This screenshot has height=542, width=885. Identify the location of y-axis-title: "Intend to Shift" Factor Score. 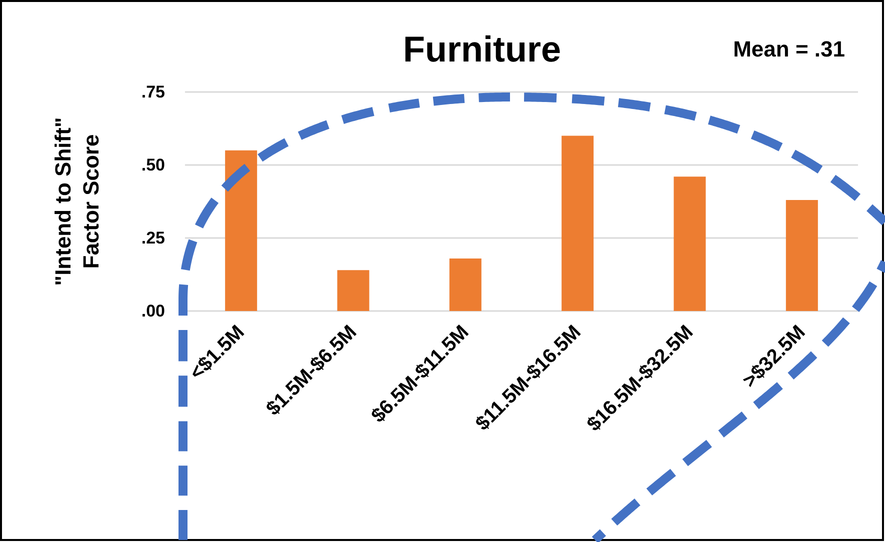
(77, 201).